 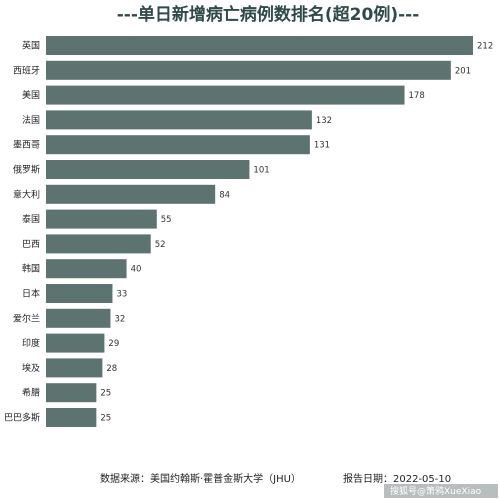 What do you see at coordinates (31, 269) in the screenshot?
I see `category-label: 韩国` at bounding box center [31, 269].